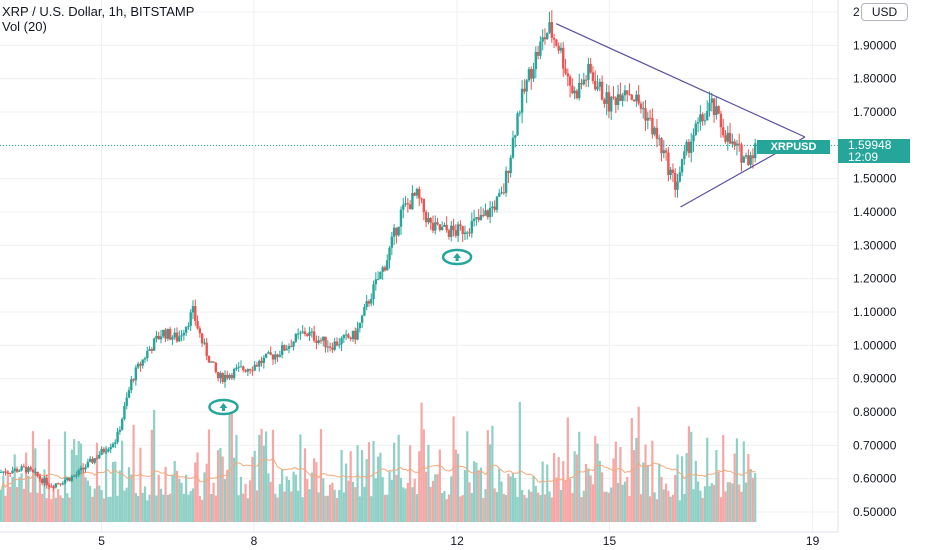  I want to click on x-tick-label: 5, so click(101, 541).